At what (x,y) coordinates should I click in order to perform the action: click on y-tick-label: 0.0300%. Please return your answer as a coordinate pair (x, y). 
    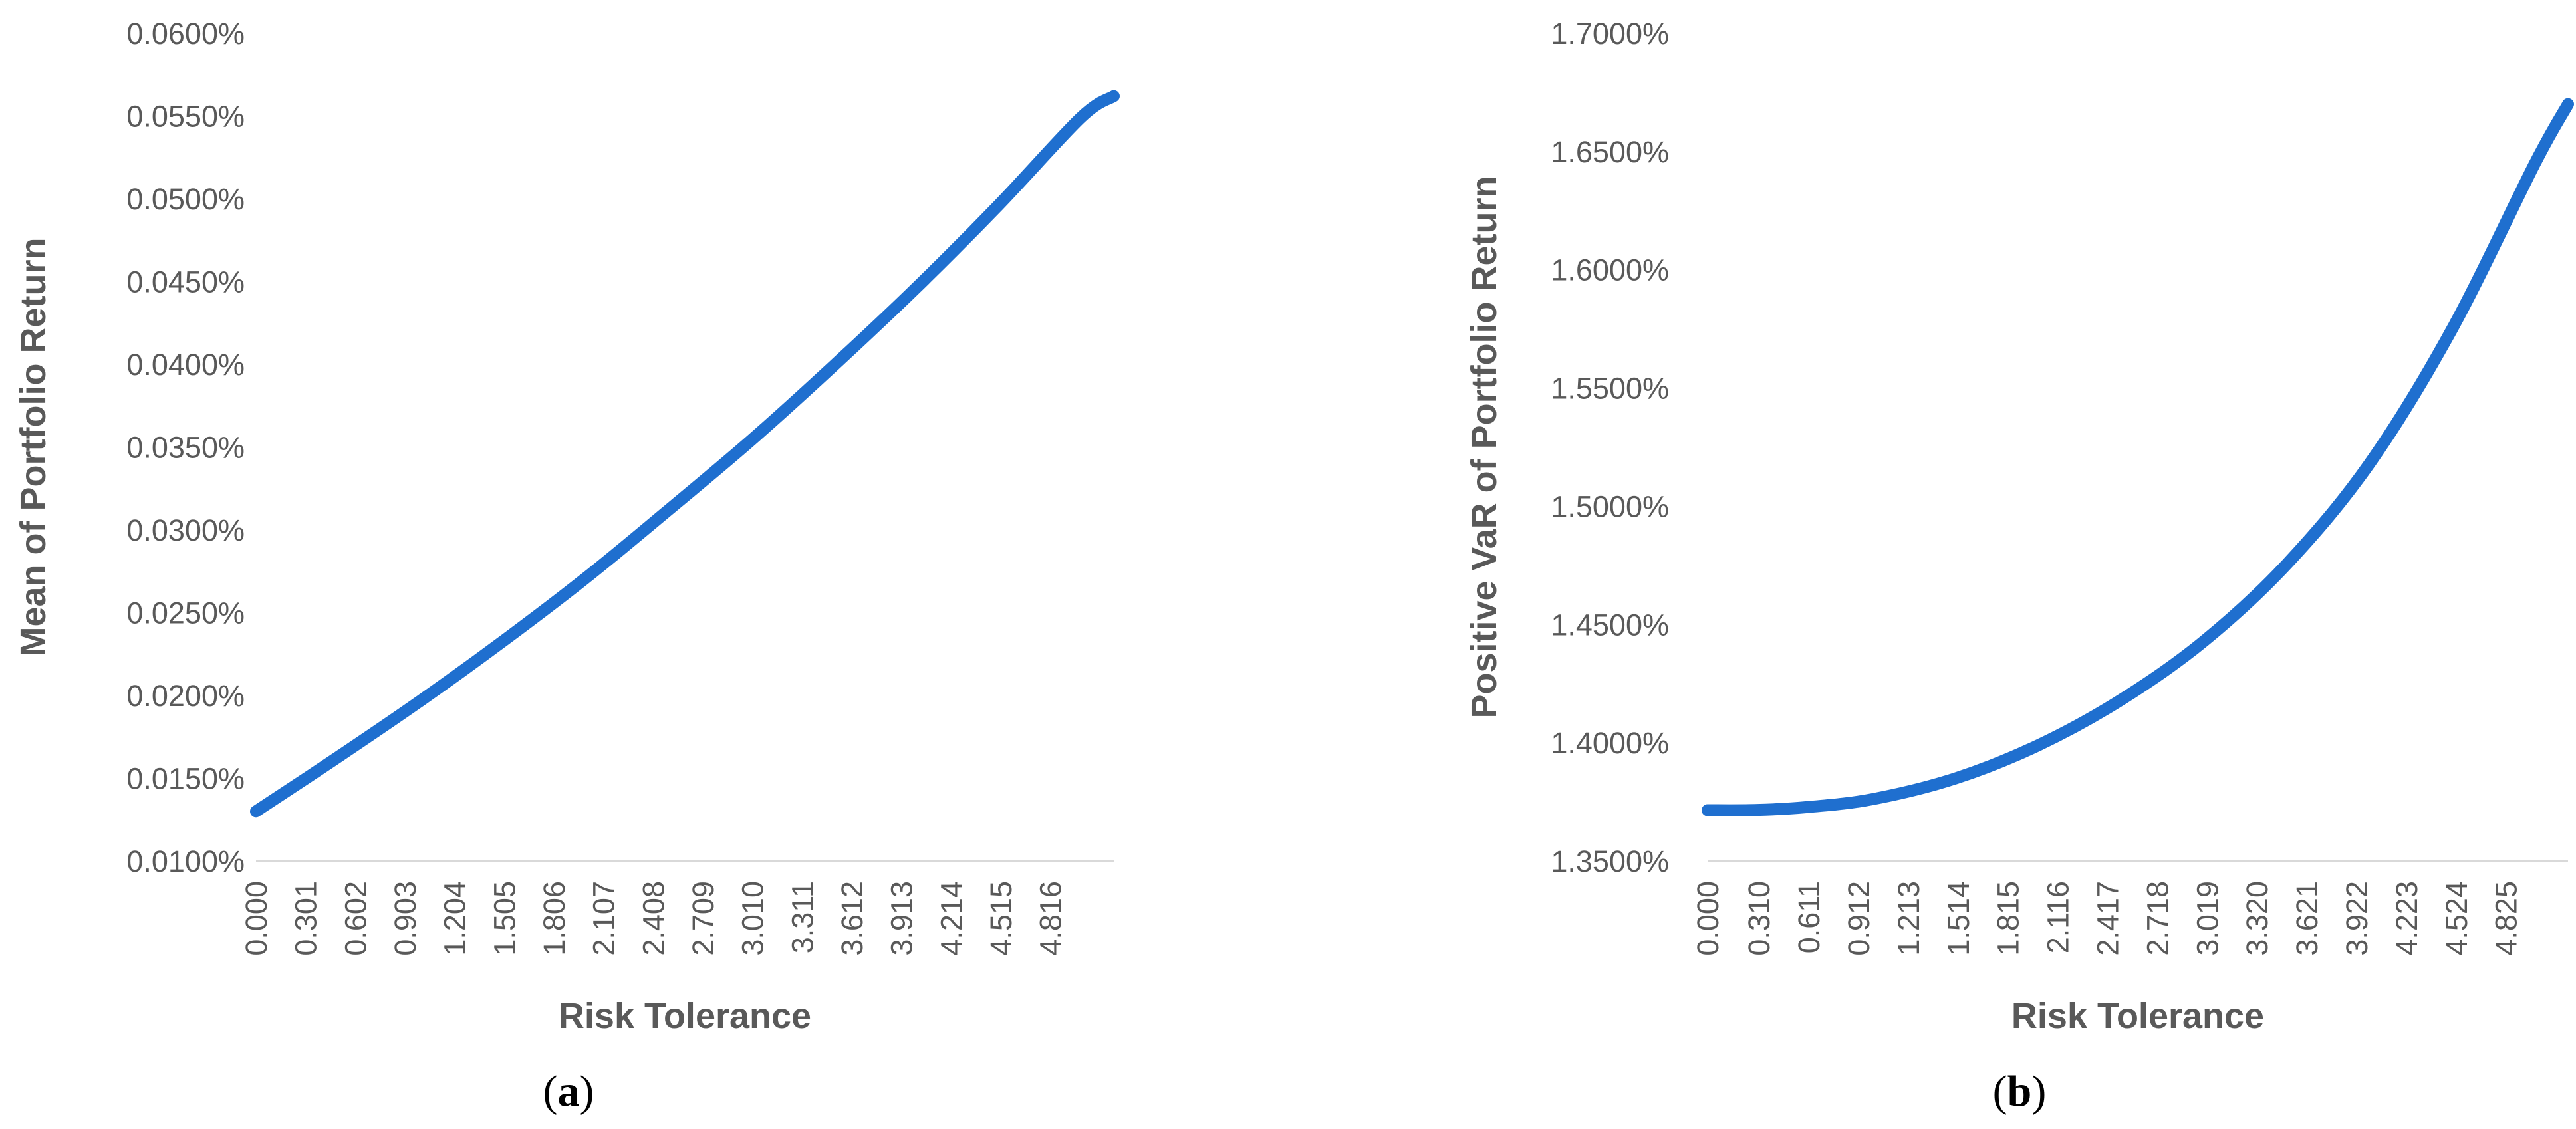
    Looking at the image, I should click on (186, 530).